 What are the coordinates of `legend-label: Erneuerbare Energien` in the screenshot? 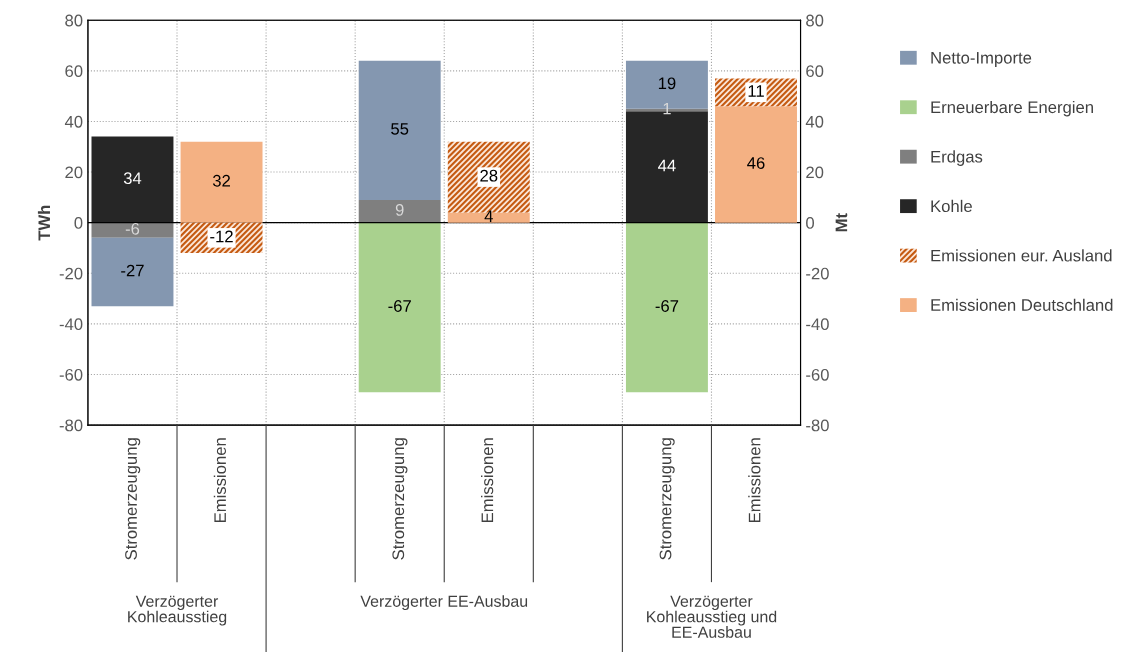 It's located at (1012, 108).